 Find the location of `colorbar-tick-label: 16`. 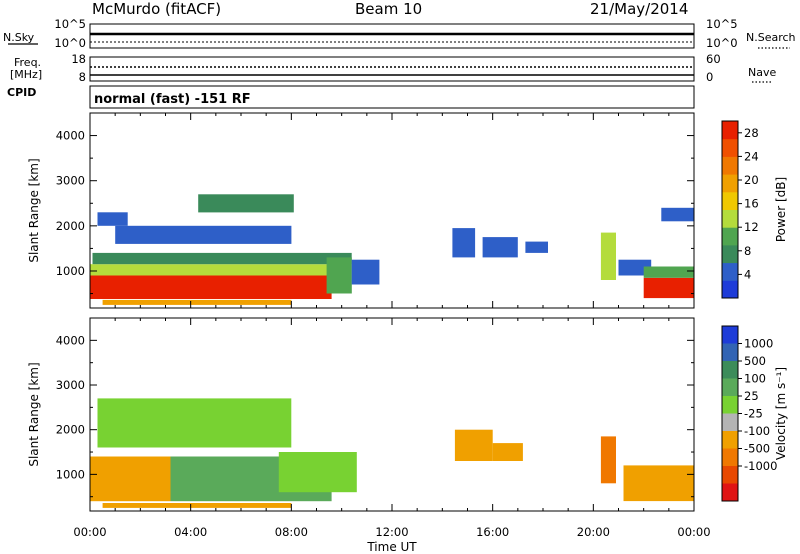

colorbar-tick-label: 16 is located at coordinates (751, 204).